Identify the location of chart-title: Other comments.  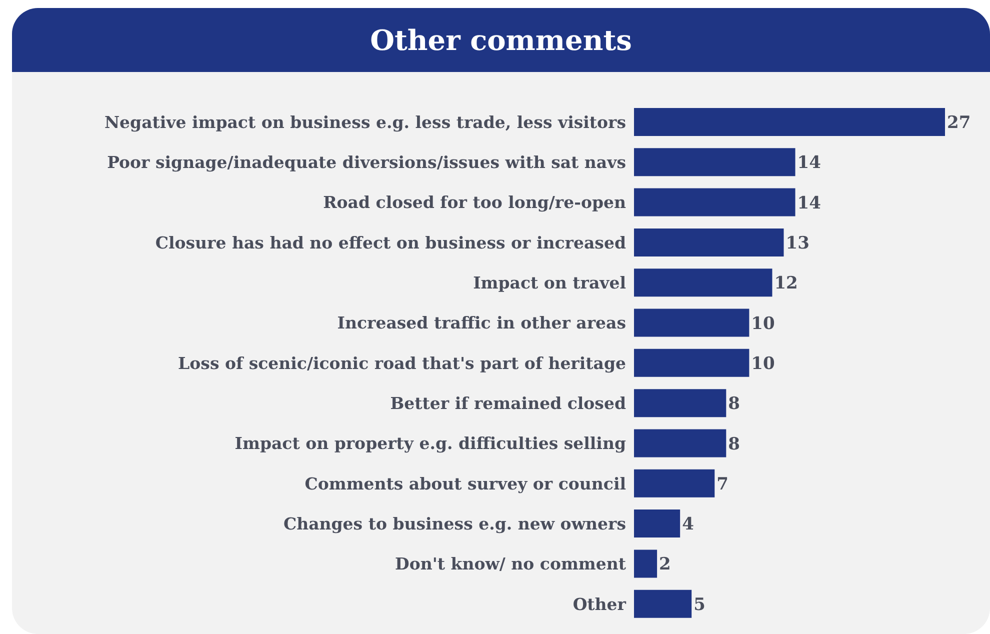
(501, 40).